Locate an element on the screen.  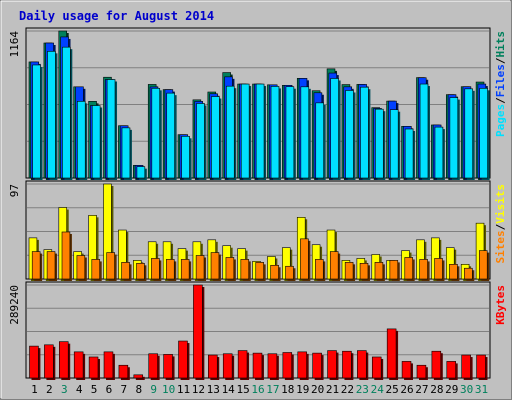
bar-kbytes-day-23-face is located at coordinates (362, 364).